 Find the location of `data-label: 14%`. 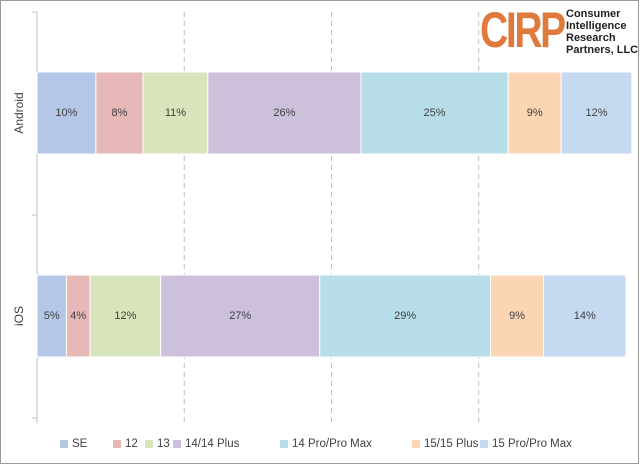

data-label: 14% is located at coordinates (585, 316).